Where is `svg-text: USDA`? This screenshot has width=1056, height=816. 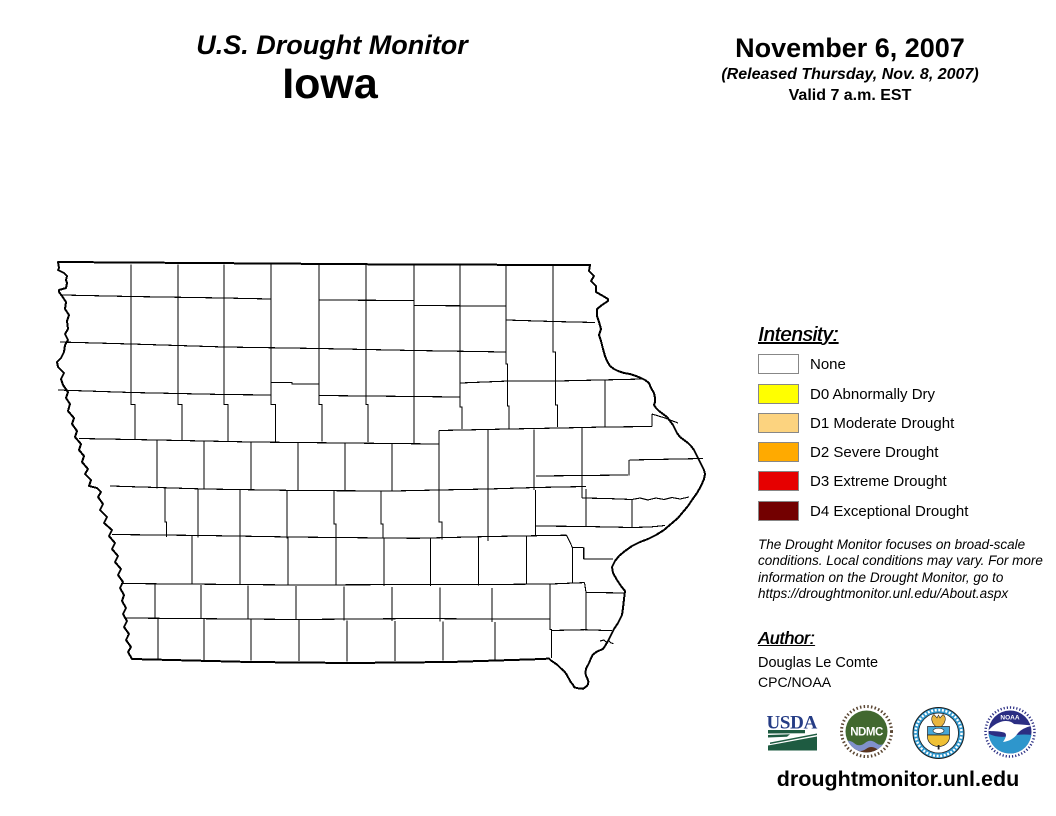 svg-text: USDA is located at coordinates (792, 723).